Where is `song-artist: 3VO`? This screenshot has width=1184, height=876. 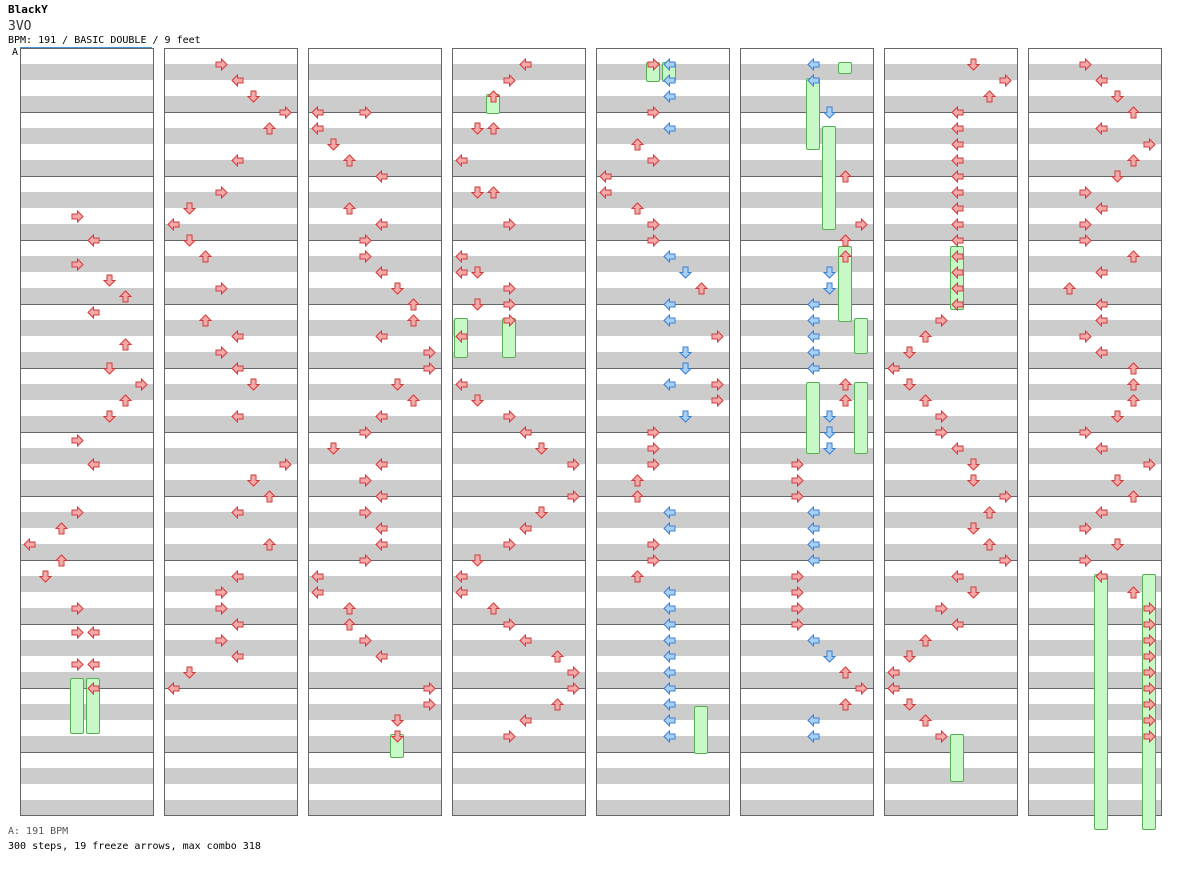
song-artist: 3VO is located at coordinates (20, 26).